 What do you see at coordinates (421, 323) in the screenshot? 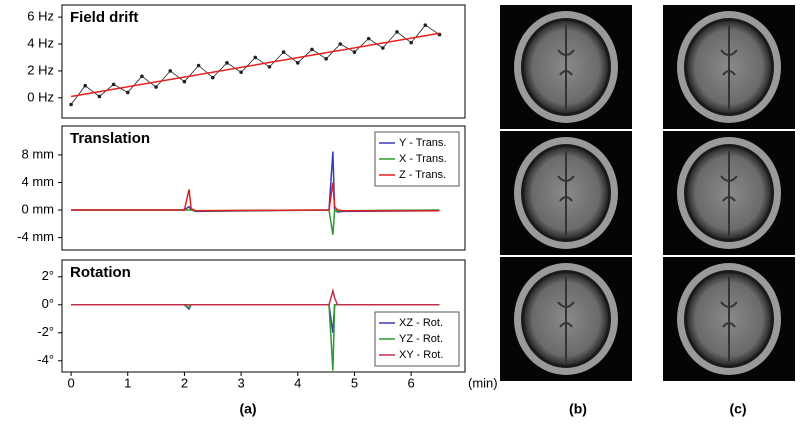
I see `legend-label: XZ - Rot.` at bounding box center [421, 323].